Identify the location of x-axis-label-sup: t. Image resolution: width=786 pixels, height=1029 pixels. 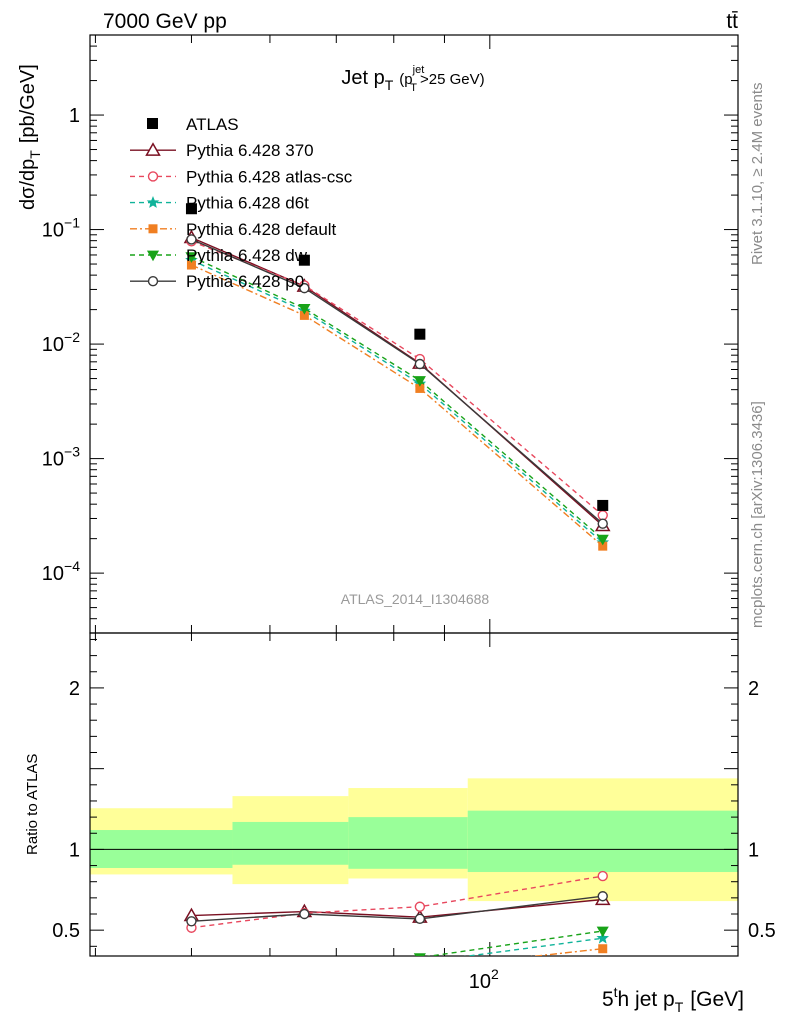
(616, 992).